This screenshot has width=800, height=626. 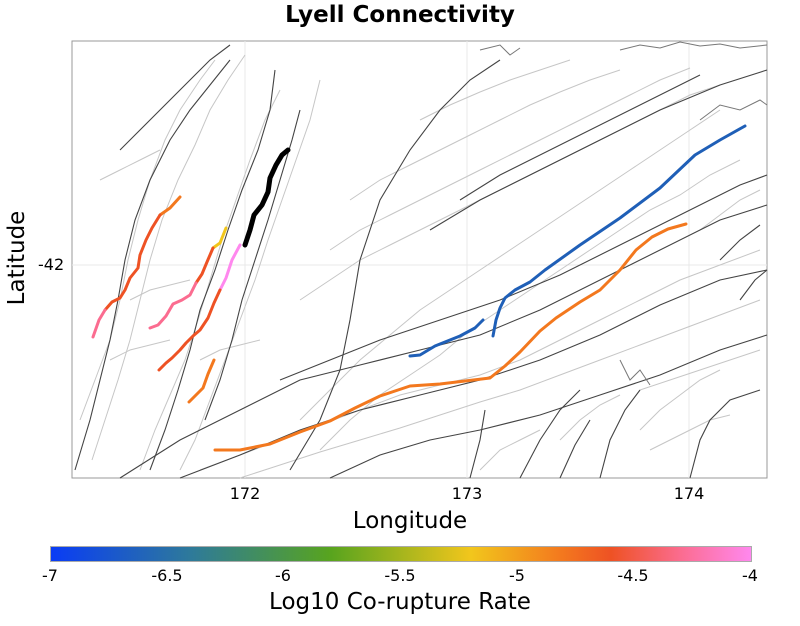 What do you see at coordinates (619, 231) in the screenshot?
I see `rupture-blue-main` at bounding box center [619, 231].